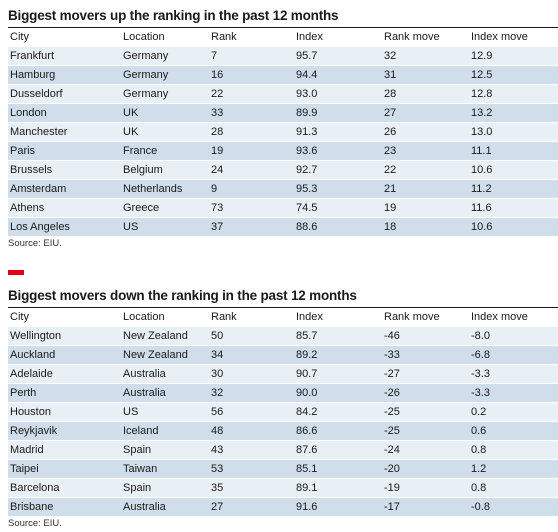 This screenshot has height=532, width=558. What do you see at coordinates (482, 56) in the screenshot?
I see `cell-index-move: 12.9` at bounding box center [482, 56].